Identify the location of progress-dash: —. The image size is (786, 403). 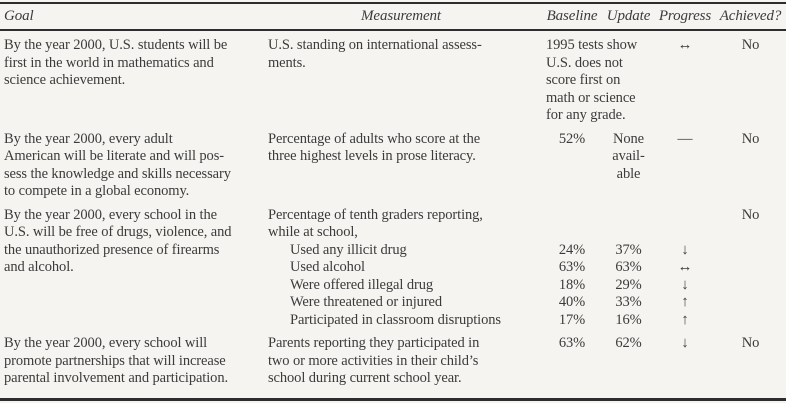
(685, 138).